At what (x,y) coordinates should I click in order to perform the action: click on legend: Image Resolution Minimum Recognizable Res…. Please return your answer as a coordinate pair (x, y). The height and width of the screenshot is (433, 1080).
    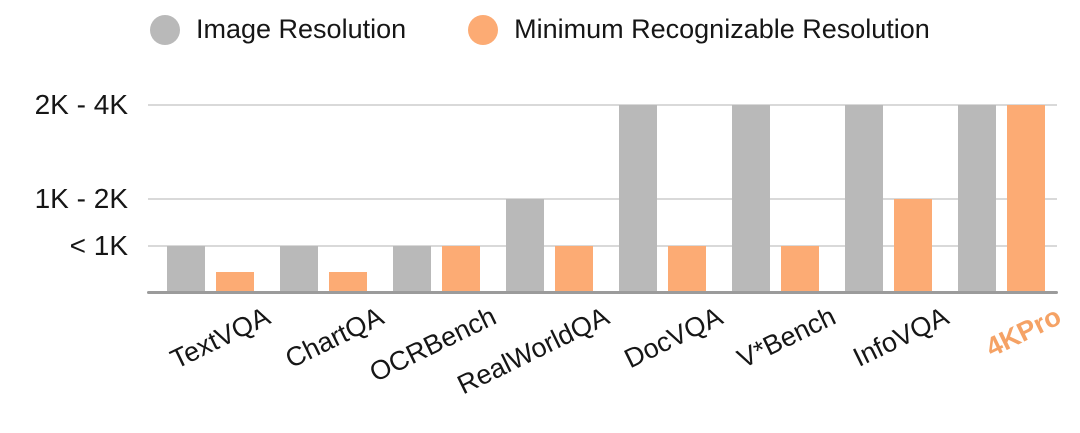
    Looking at the image, I should click on (540, 29).